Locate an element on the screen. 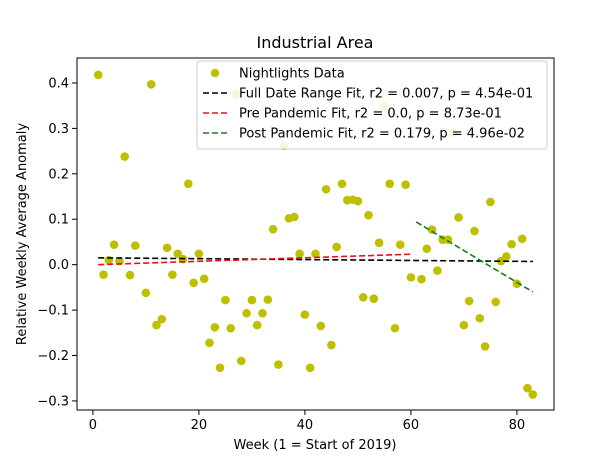 The height and width of the screenshot is (461, 615). y-tick-label: 0.0 is located at coordinates (58, 265).